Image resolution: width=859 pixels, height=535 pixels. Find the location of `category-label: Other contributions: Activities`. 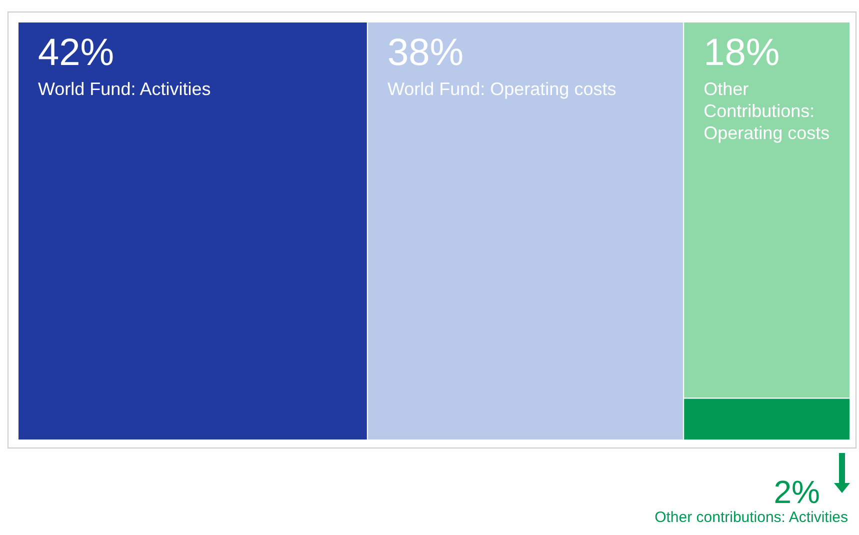

category-label: Other contributions: Activities is located at coordinates (751, 517).